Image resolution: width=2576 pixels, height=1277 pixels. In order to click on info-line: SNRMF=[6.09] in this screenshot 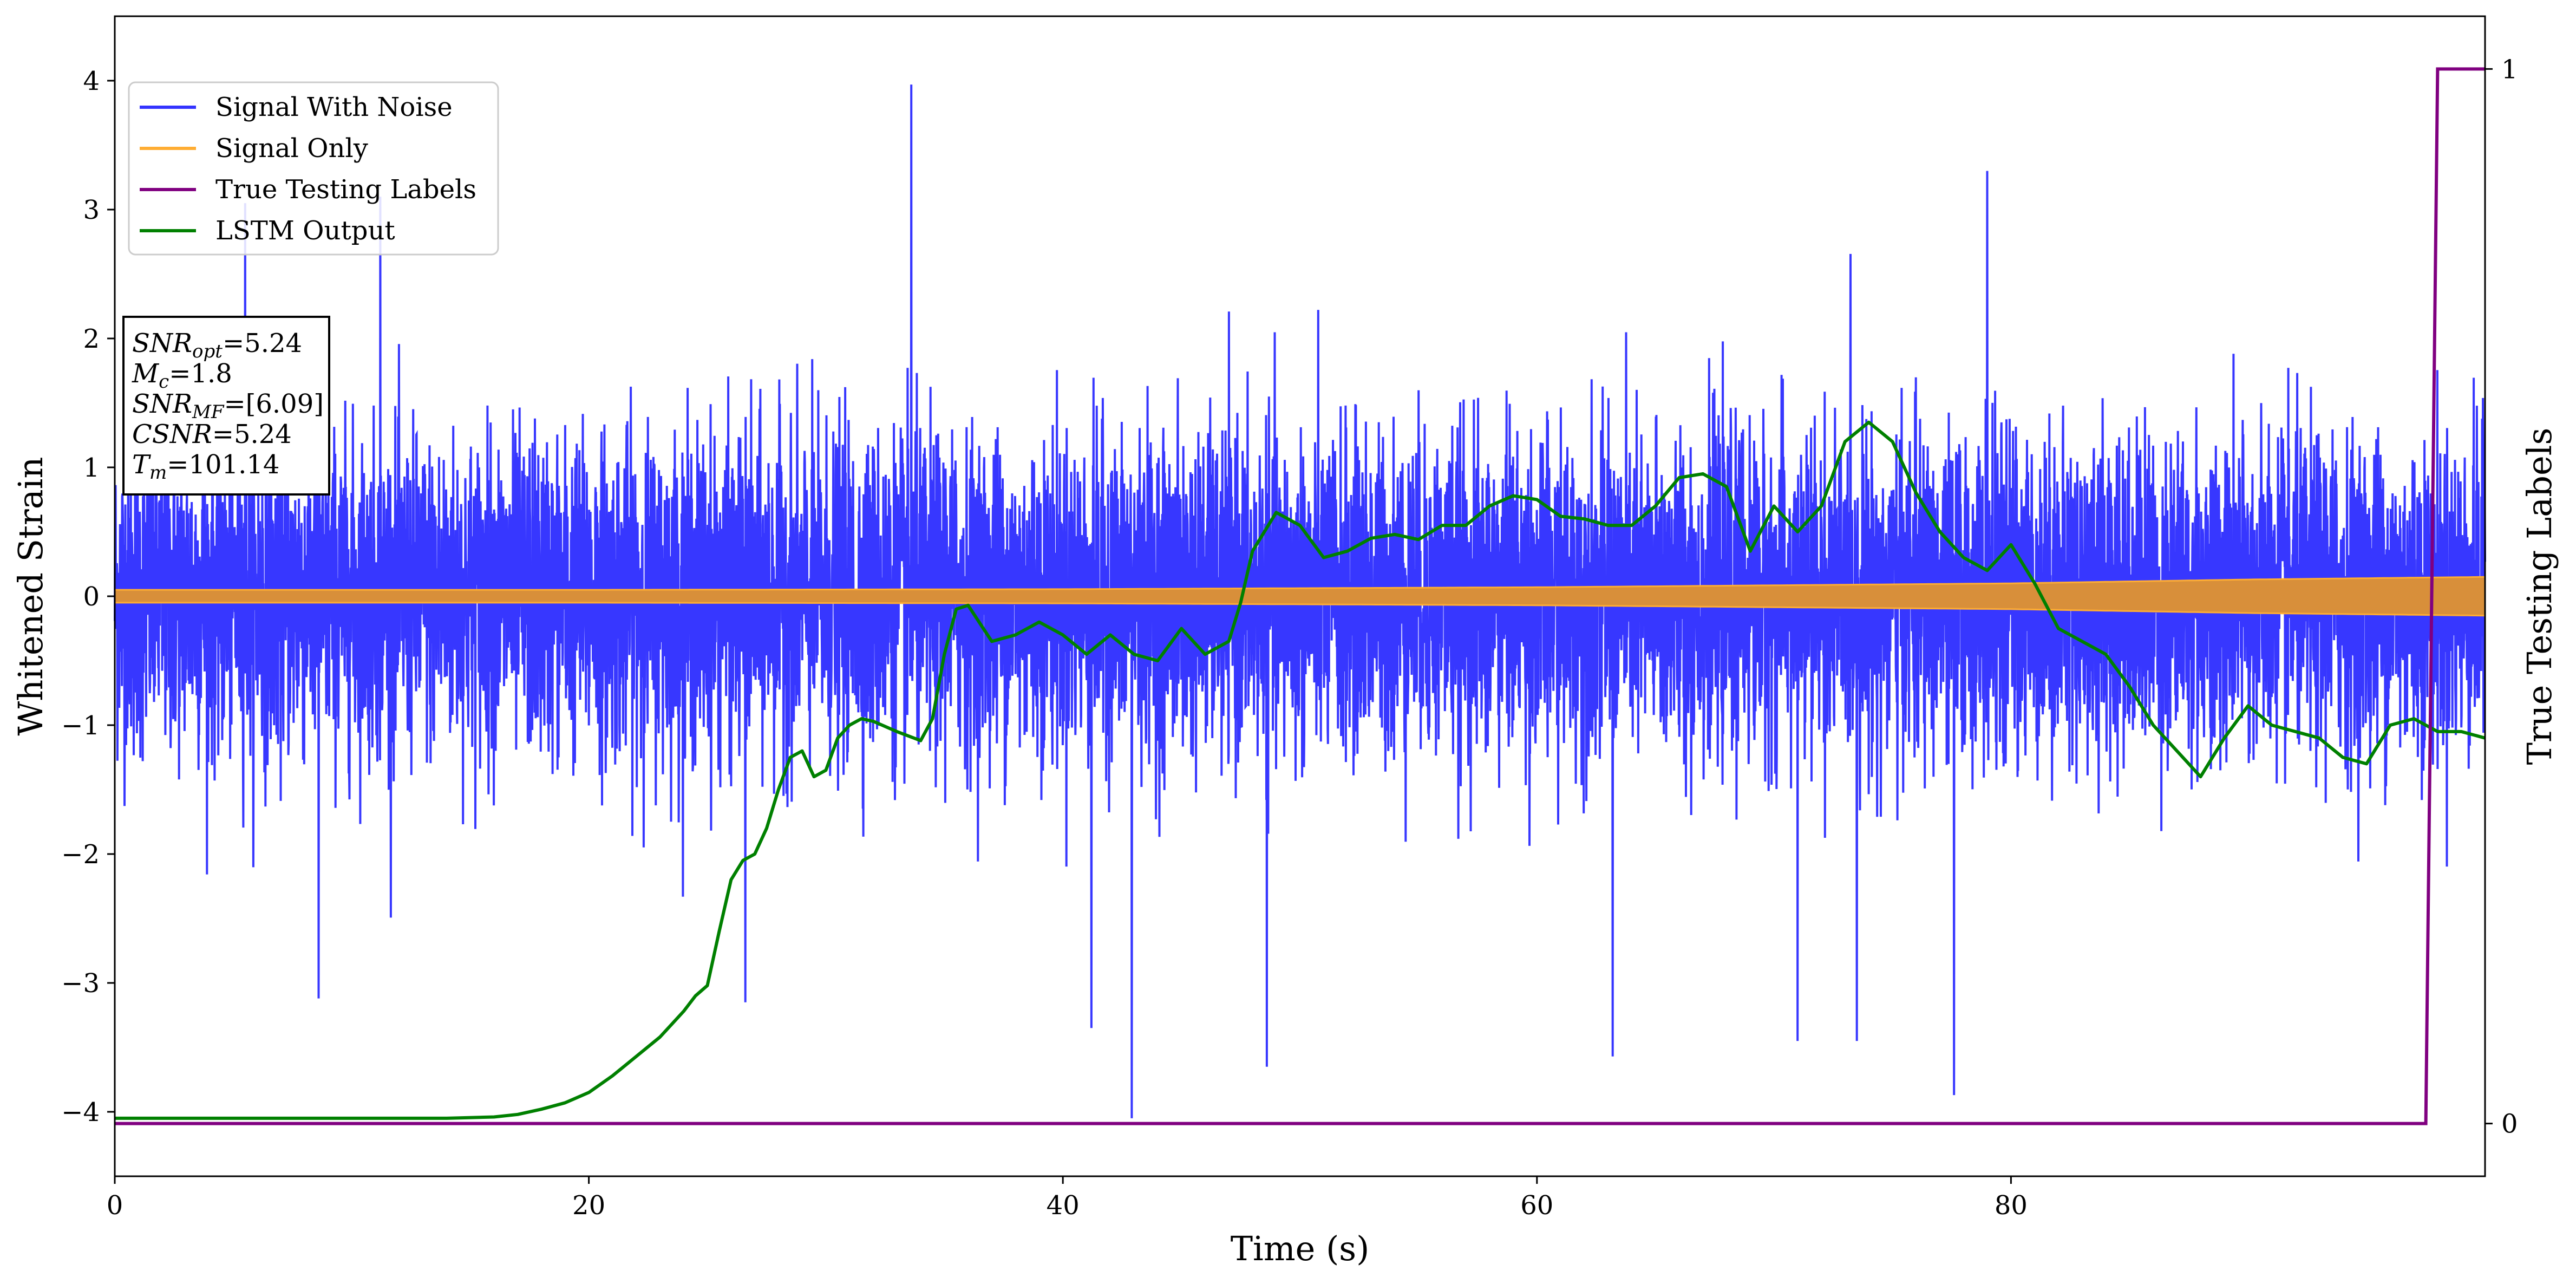, I will do `click(228, 406)`.